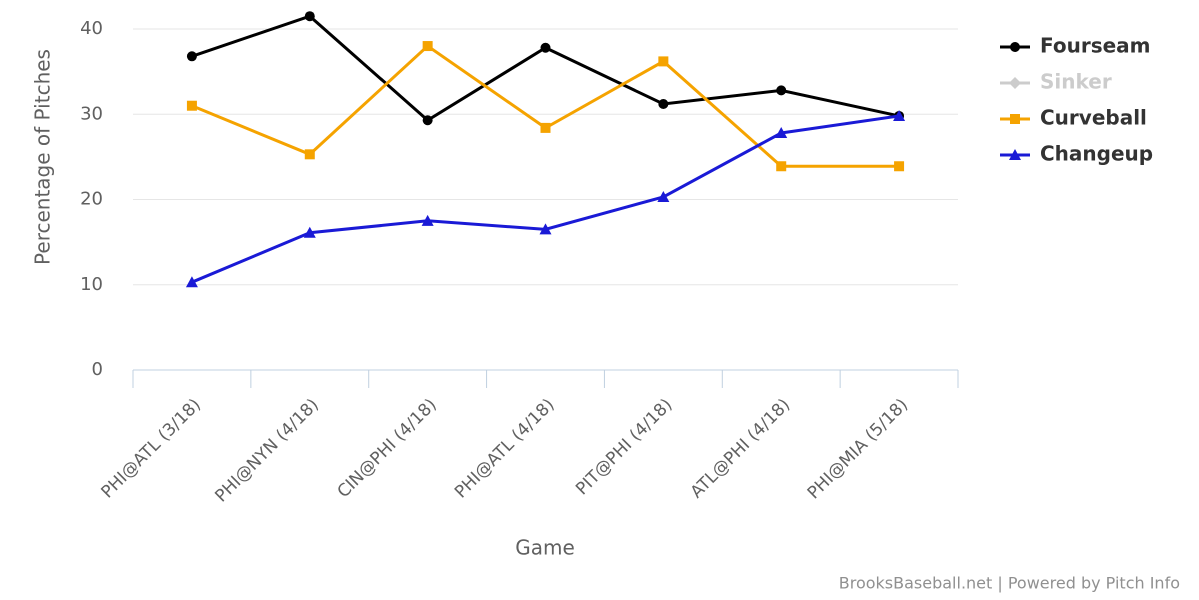  Describe the element at coordinates (545, 548) in the screenshot. I see `x-axis-label: Game` at that location.